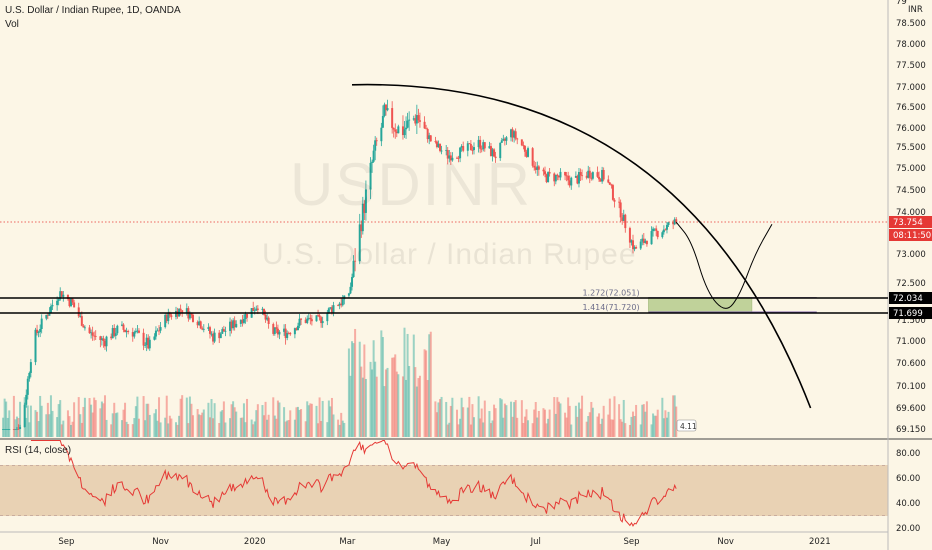 The width and height of the screenshot is (932, 550). I want to click on projection-path-drawing, so click(724, 265).